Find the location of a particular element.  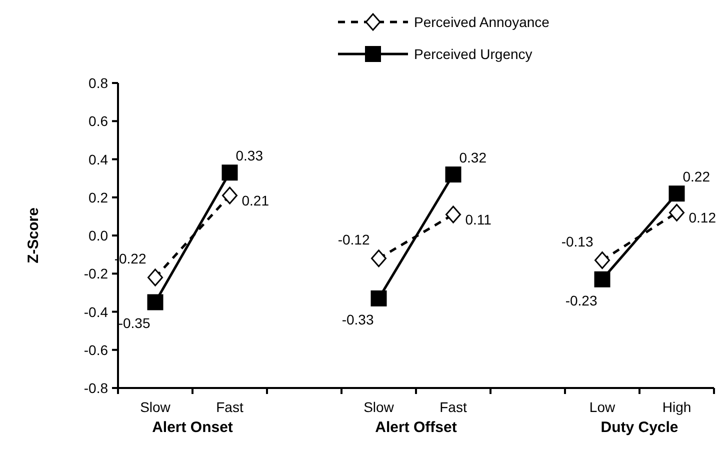

data-label: -0.13 is located at coordinates (577, 241).